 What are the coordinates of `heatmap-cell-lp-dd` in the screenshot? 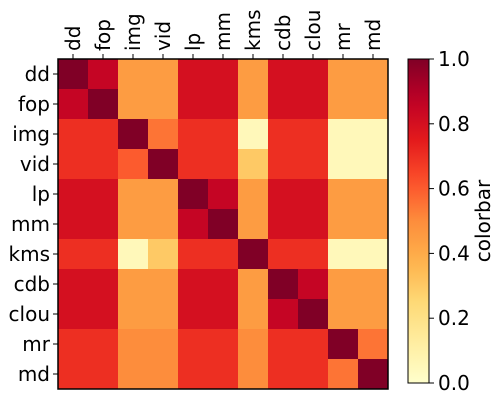 It's located at (73, 194).